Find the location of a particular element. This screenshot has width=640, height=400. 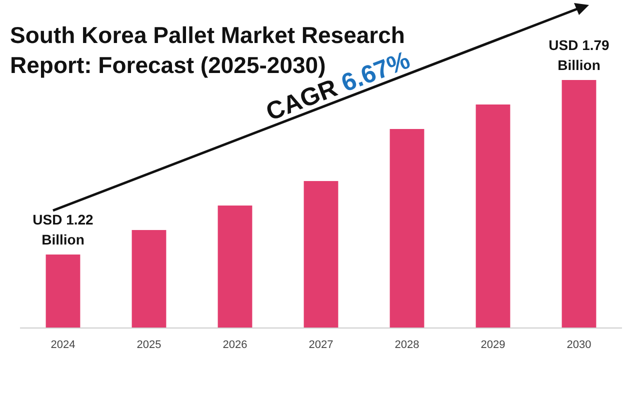

x-tick-label: 2024 is located at coordinates (63, 345).